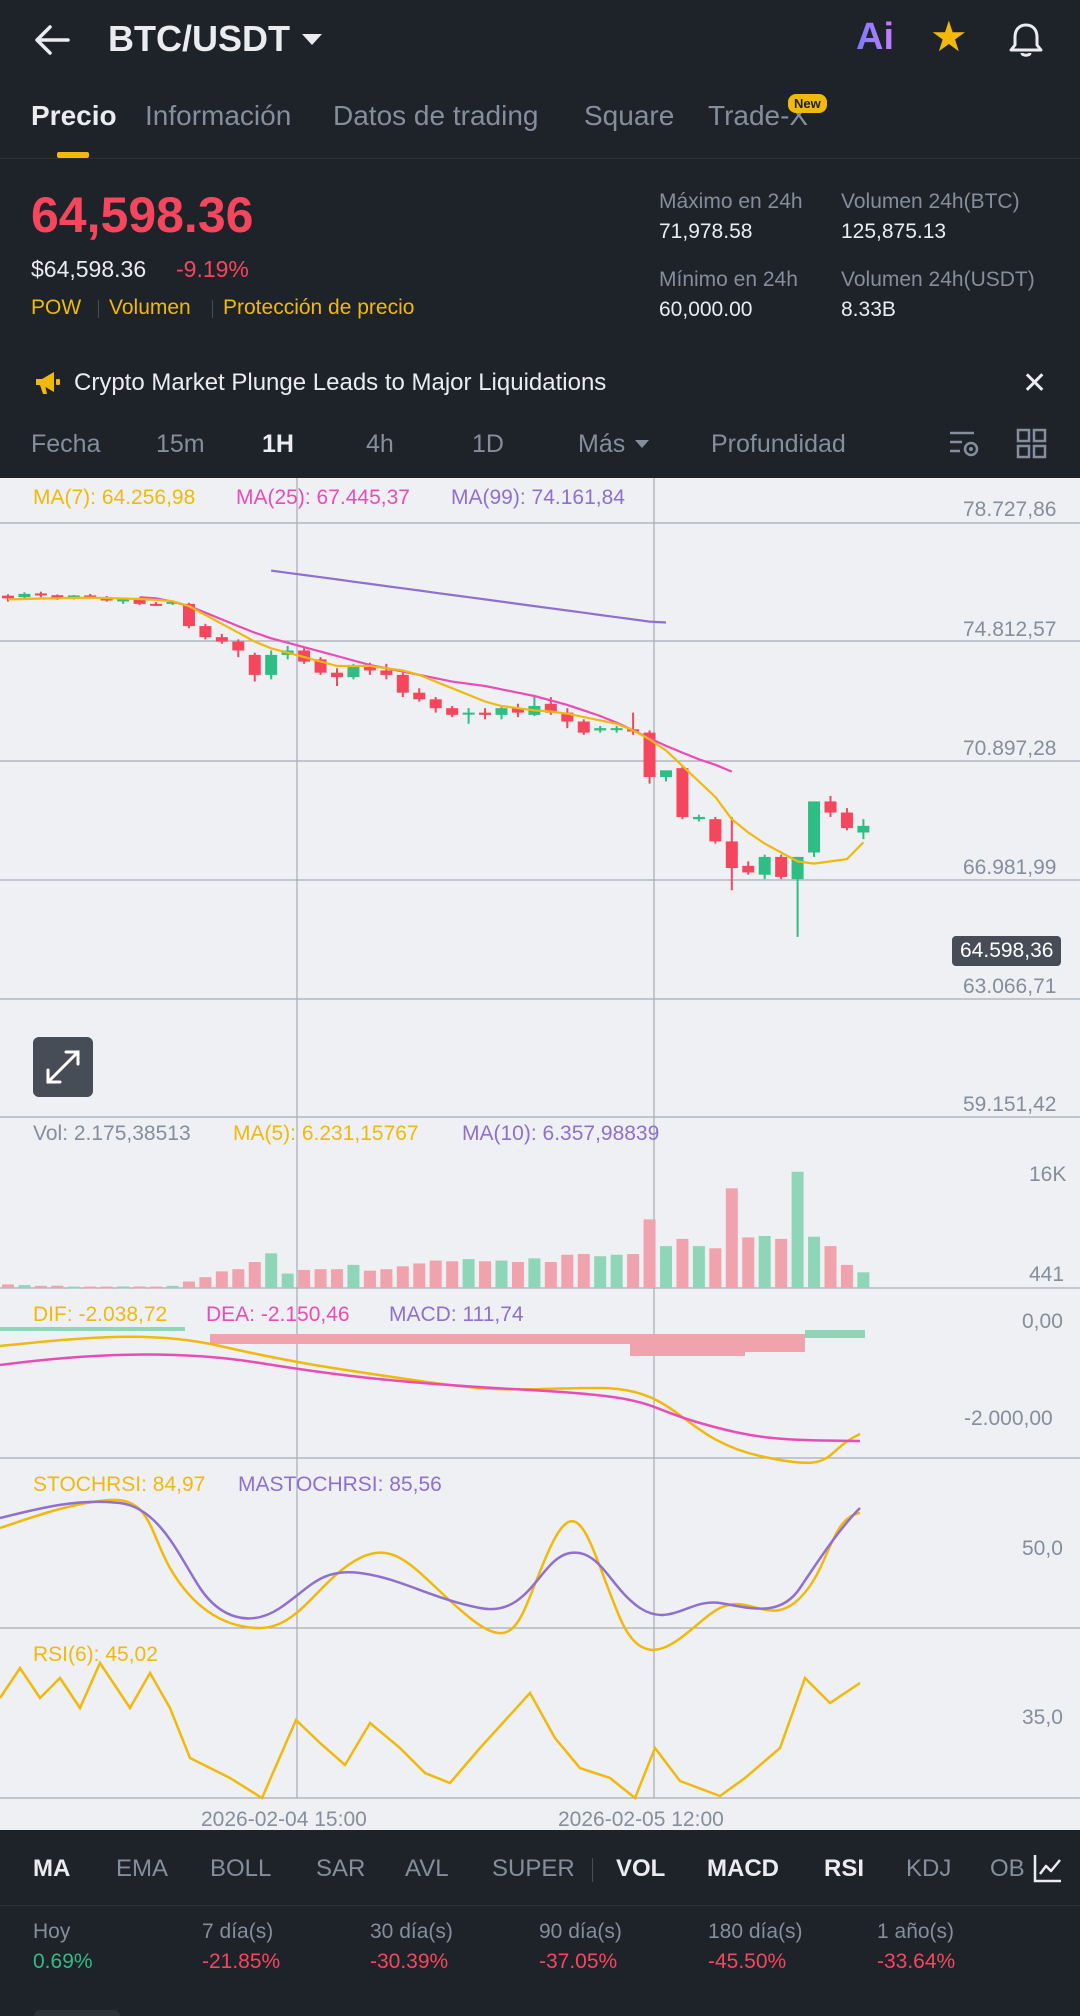  What do you see at coordinates (916, 1931) in the screenshot?
I see `perf-label: 1 año(s)` at bounding box center [916, 1931].